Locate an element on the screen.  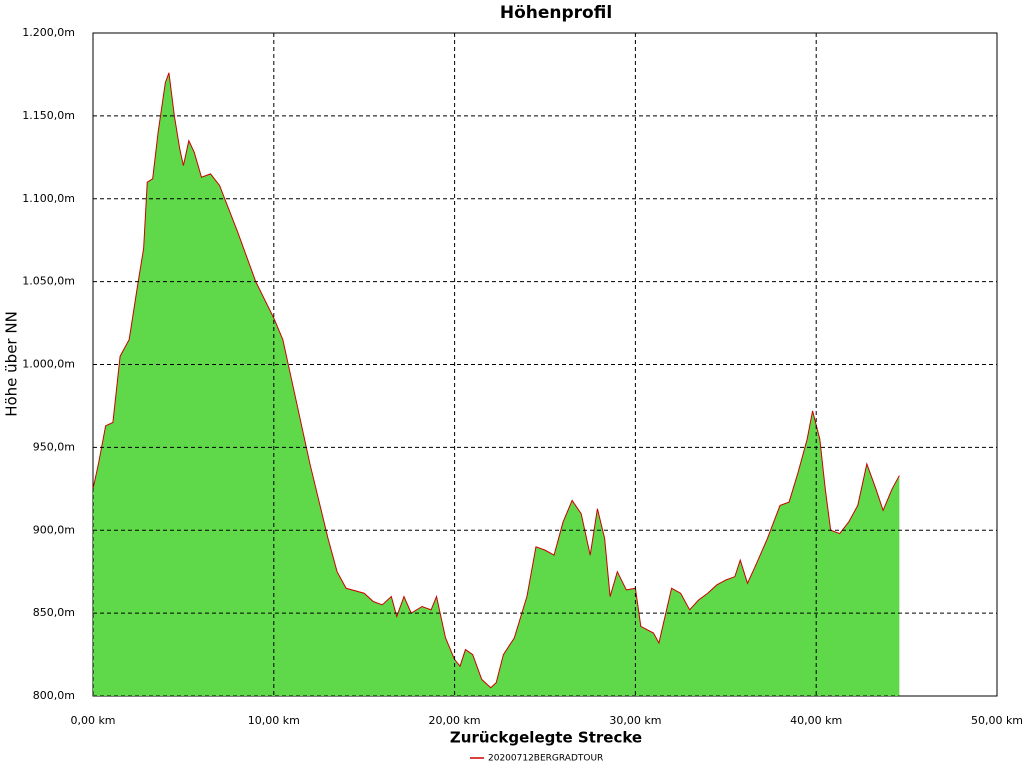
x-tick-label: 40,00 km is located at coordinates (816, 720).